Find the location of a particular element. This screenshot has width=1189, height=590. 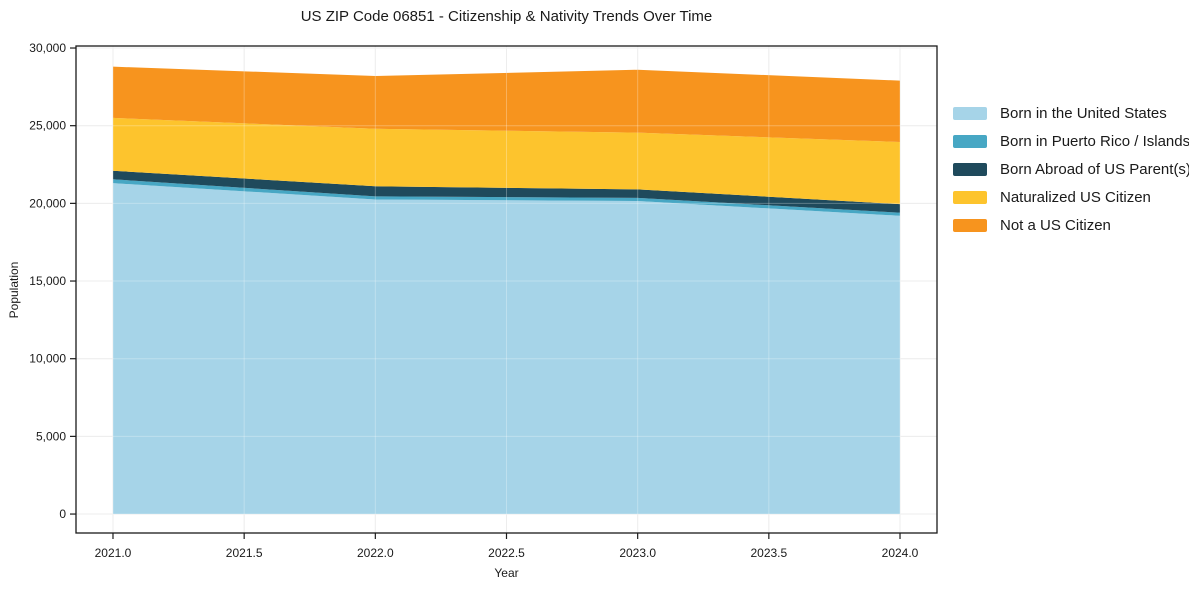

y-axis-label: Population is located at coordinates (14, 290).